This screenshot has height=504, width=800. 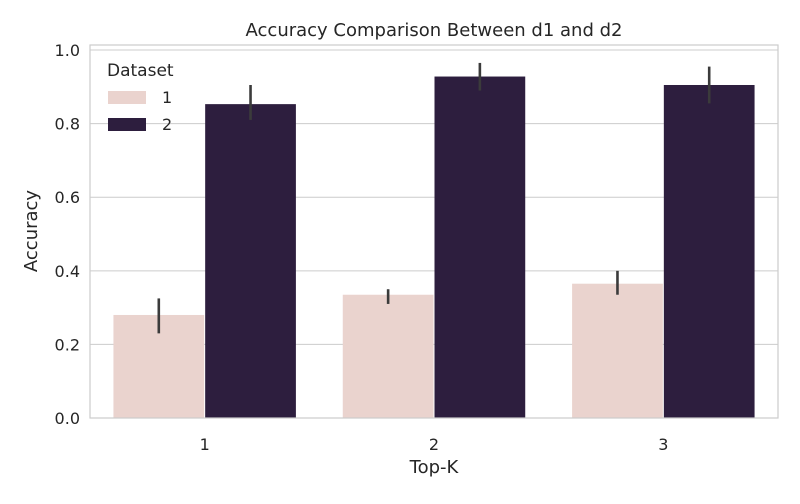 I want to click on y-tick-label: 0.6, so click(x=67, y=197).